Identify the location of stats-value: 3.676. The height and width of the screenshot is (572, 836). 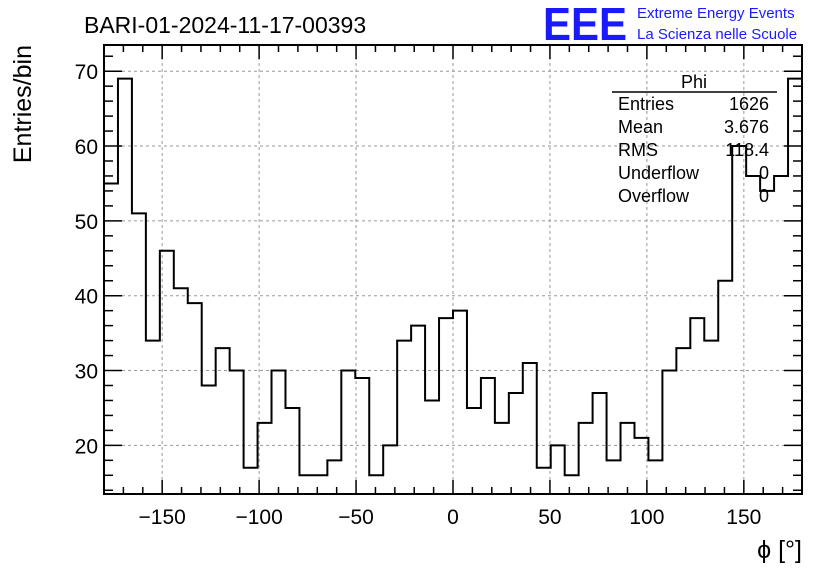
(746, 127).